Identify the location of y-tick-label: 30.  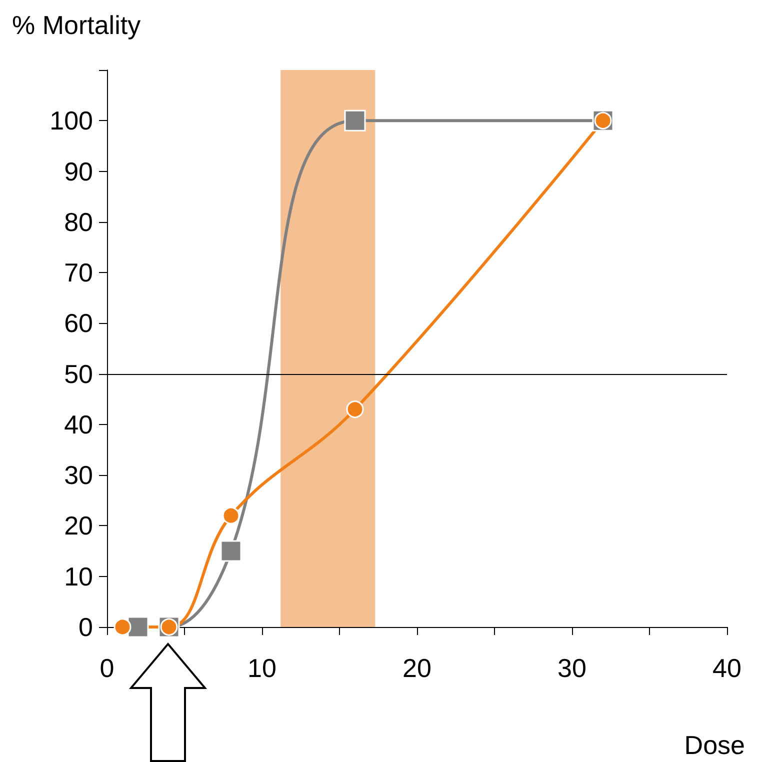
(78, 475).